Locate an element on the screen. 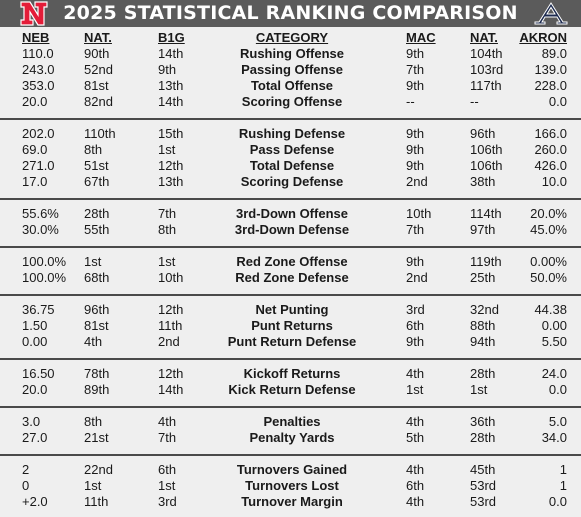 The image size is (581, 517). neb-value: 3.0 is located at coordinates (31, 421).